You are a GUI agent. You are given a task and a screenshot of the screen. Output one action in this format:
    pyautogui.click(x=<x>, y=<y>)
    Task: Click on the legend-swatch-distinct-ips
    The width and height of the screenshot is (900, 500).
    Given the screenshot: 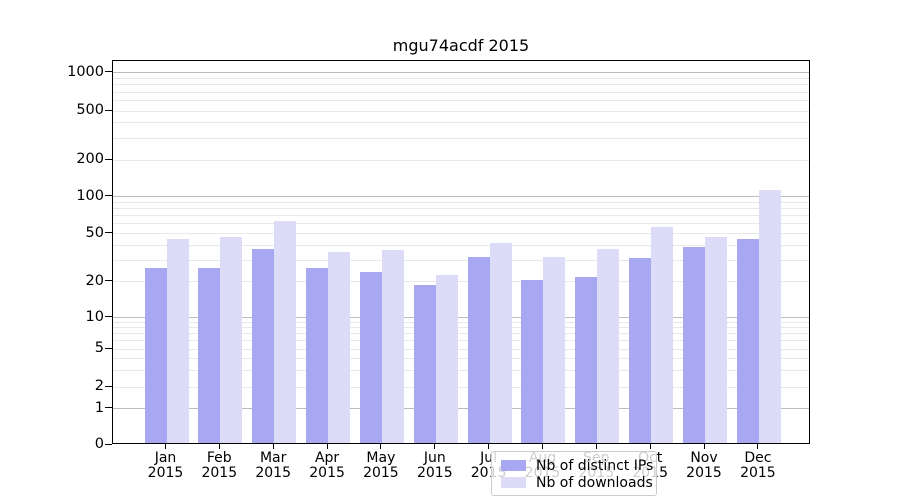 What is the action you would take?
    pyautogui.click(x=513, y=465)
    